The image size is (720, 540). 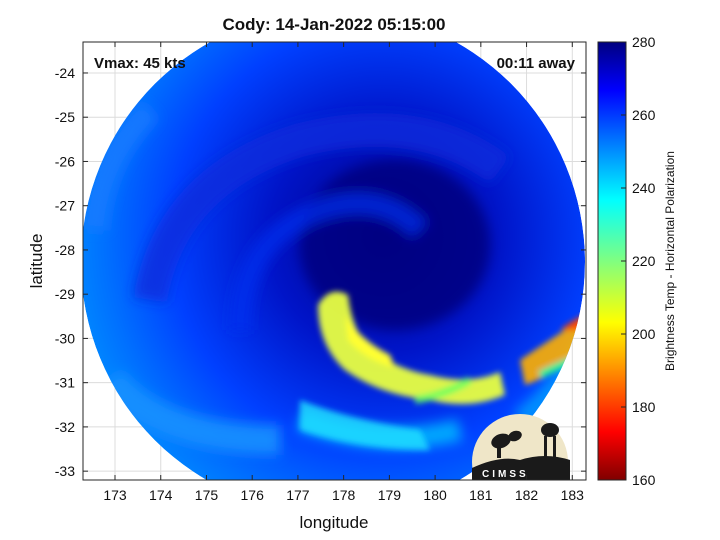 I want to click on y-tick-label: -33, so click(x=65, y=471).